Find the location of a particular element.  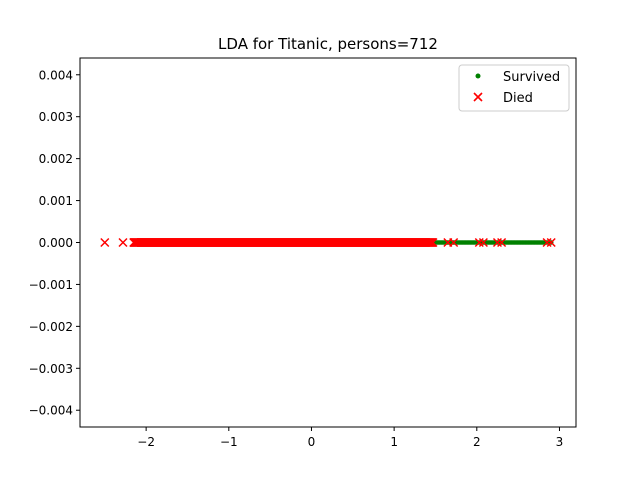

legend-survived-marker is located at coordinates (478, 76).